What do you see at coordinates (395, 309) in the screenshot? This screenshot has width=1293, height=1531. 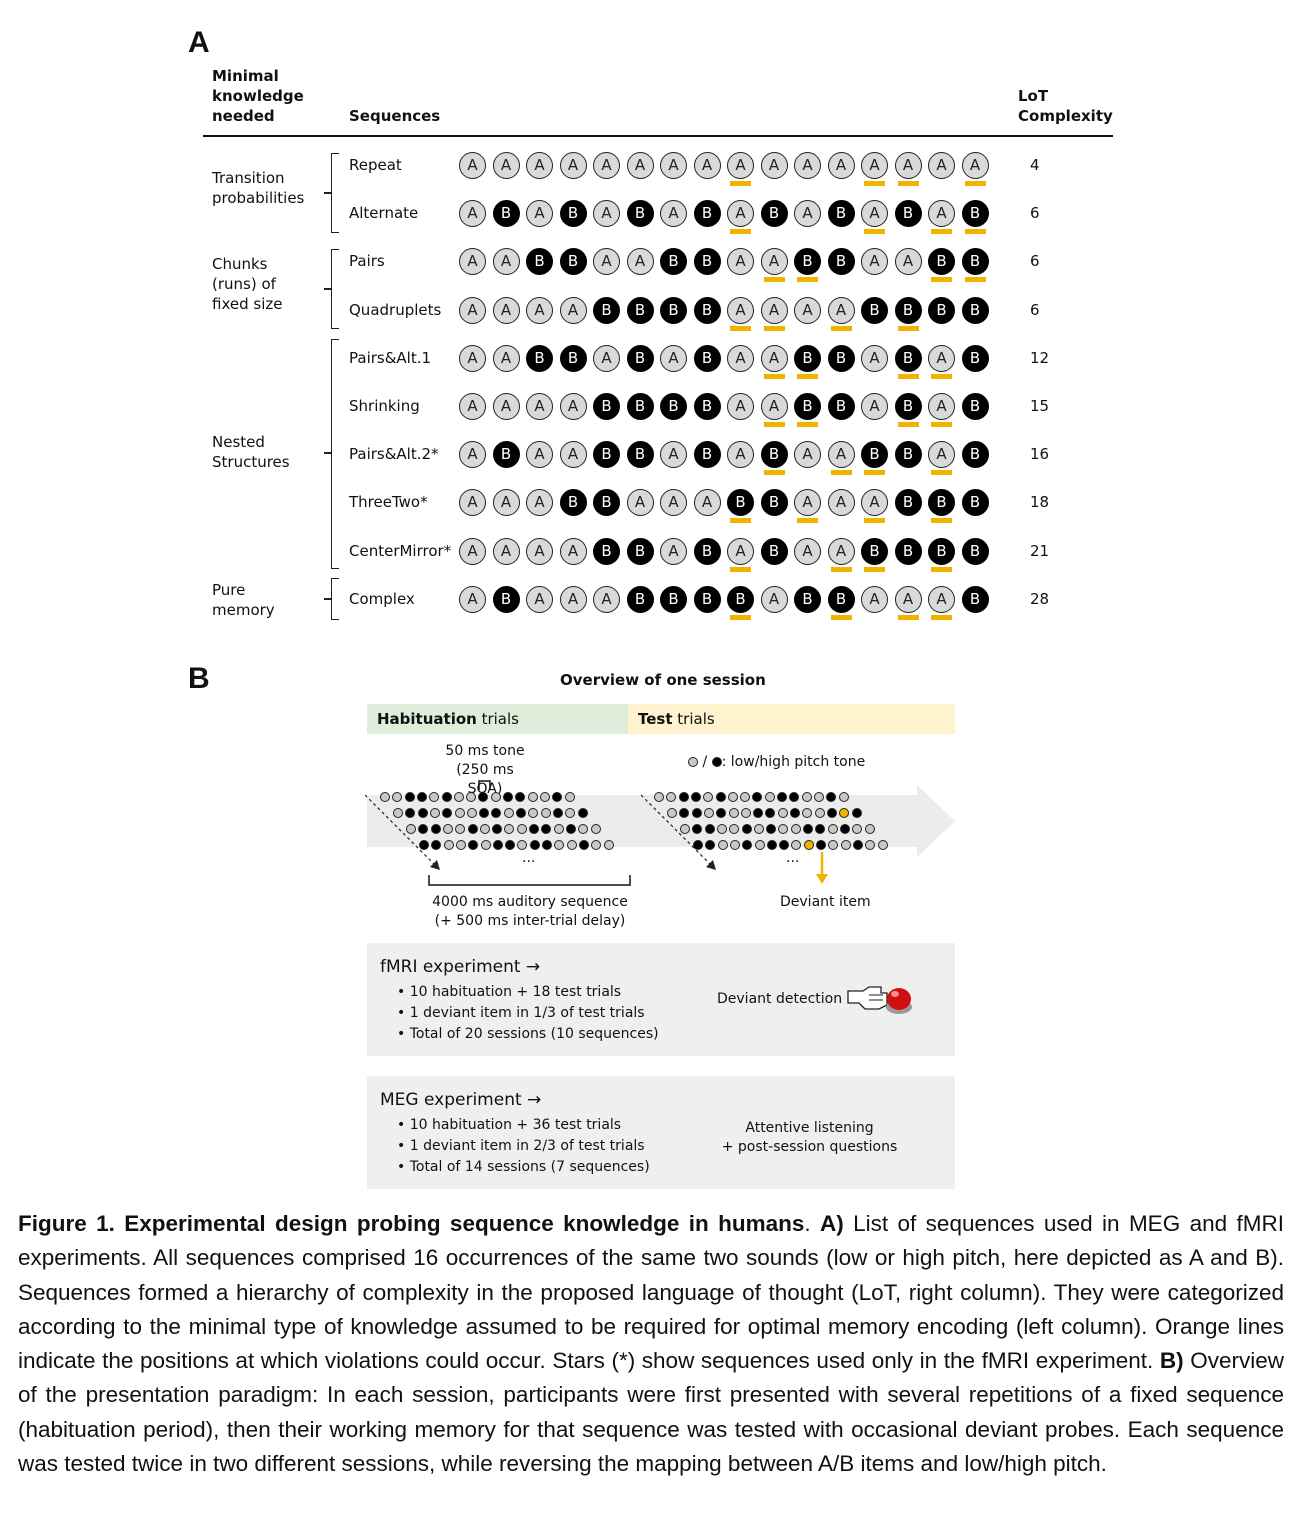 I see `sequence-name: Quadruplets` at bounding box center [395, 309].